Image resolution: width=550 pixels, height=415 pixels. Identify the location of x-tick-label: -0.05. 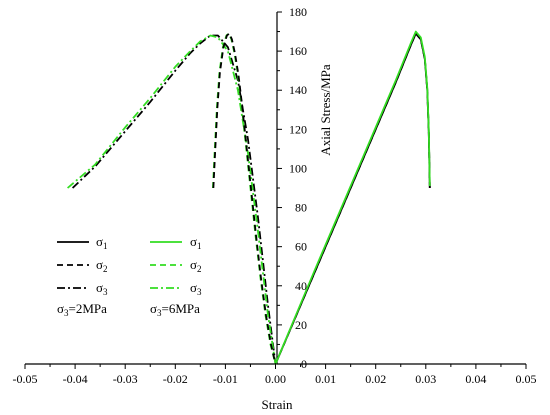
(25, 379).